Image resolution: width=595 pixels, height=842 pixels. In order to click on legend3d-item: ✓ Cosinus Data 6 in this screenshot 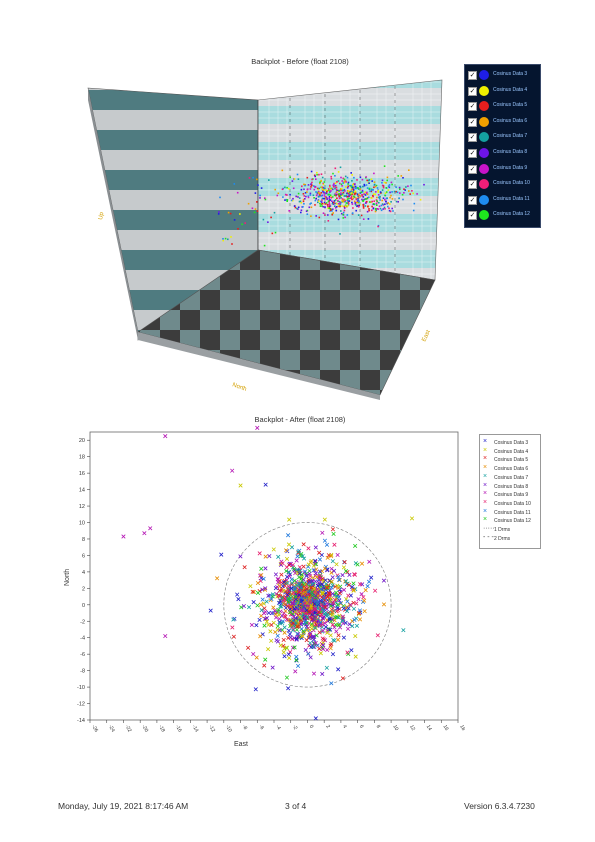, I will do `click(503, 123)`.